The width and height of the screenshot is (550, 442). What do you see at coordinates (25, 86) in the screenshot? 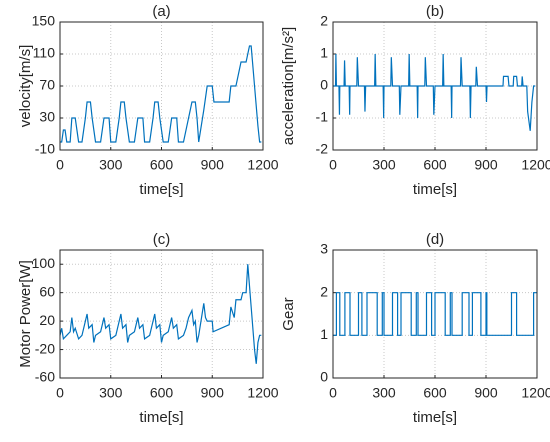
I see `y-axis-label: velocity[m/s]` at bounding box center [25, 86].